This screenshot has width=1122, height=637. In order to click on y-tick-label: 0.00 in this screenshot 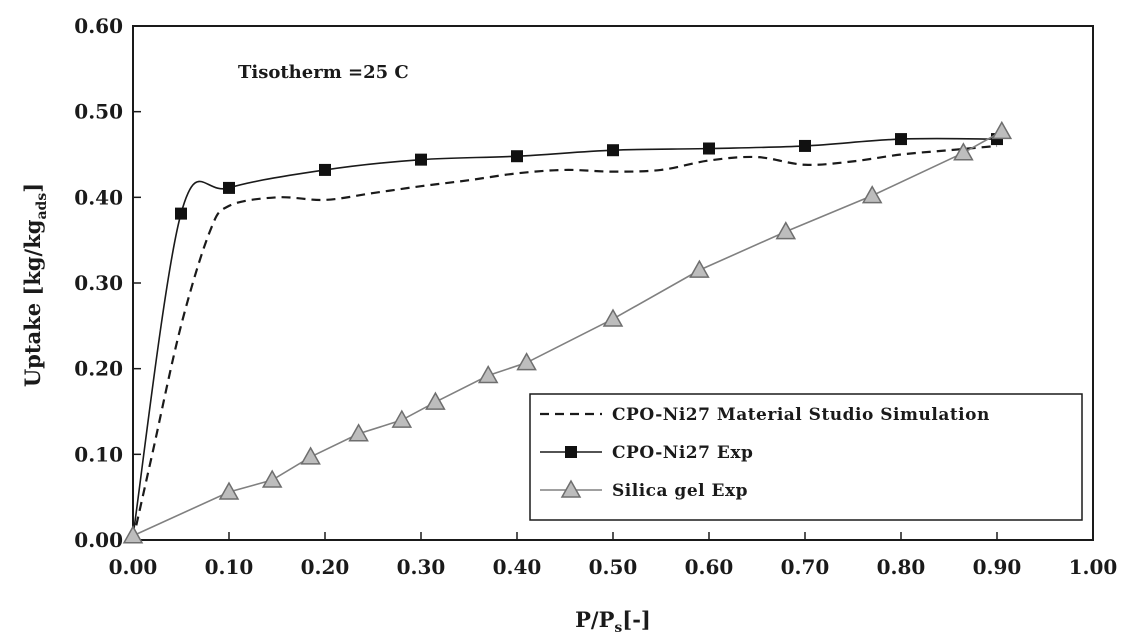, I will do `click(98, 540)`.